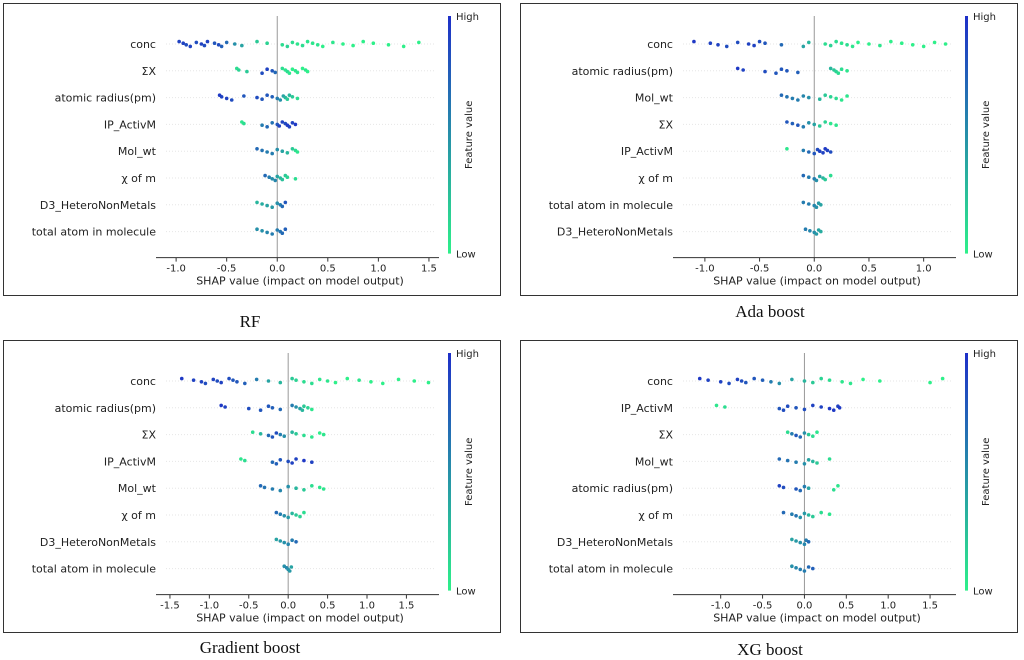  What do you see at coordinates (869, 269) in the screenshot?
I see `x-tick-label: 0.5` at bounding box center [869, 269].